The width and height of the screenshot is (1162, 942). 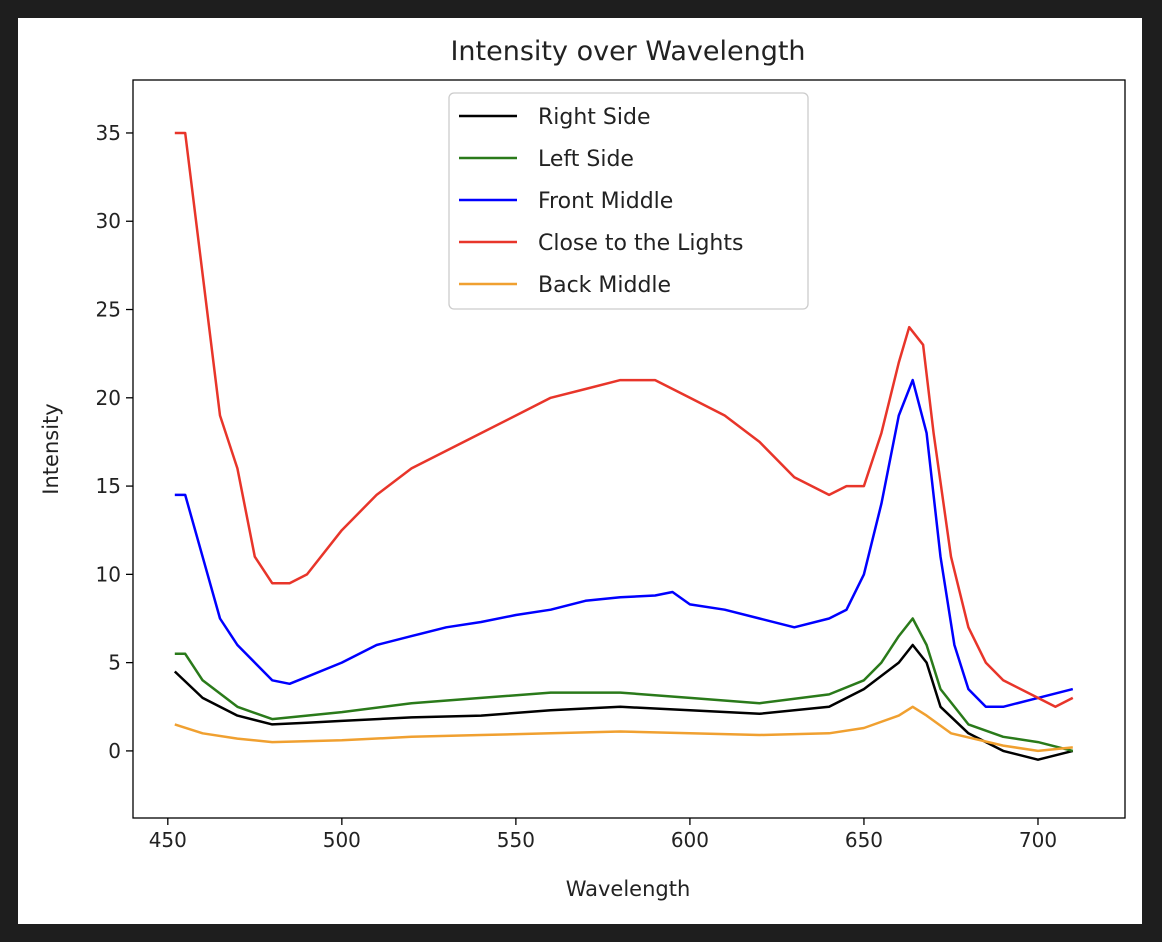 I want to click on legend-box, so click(x=628, y=201).